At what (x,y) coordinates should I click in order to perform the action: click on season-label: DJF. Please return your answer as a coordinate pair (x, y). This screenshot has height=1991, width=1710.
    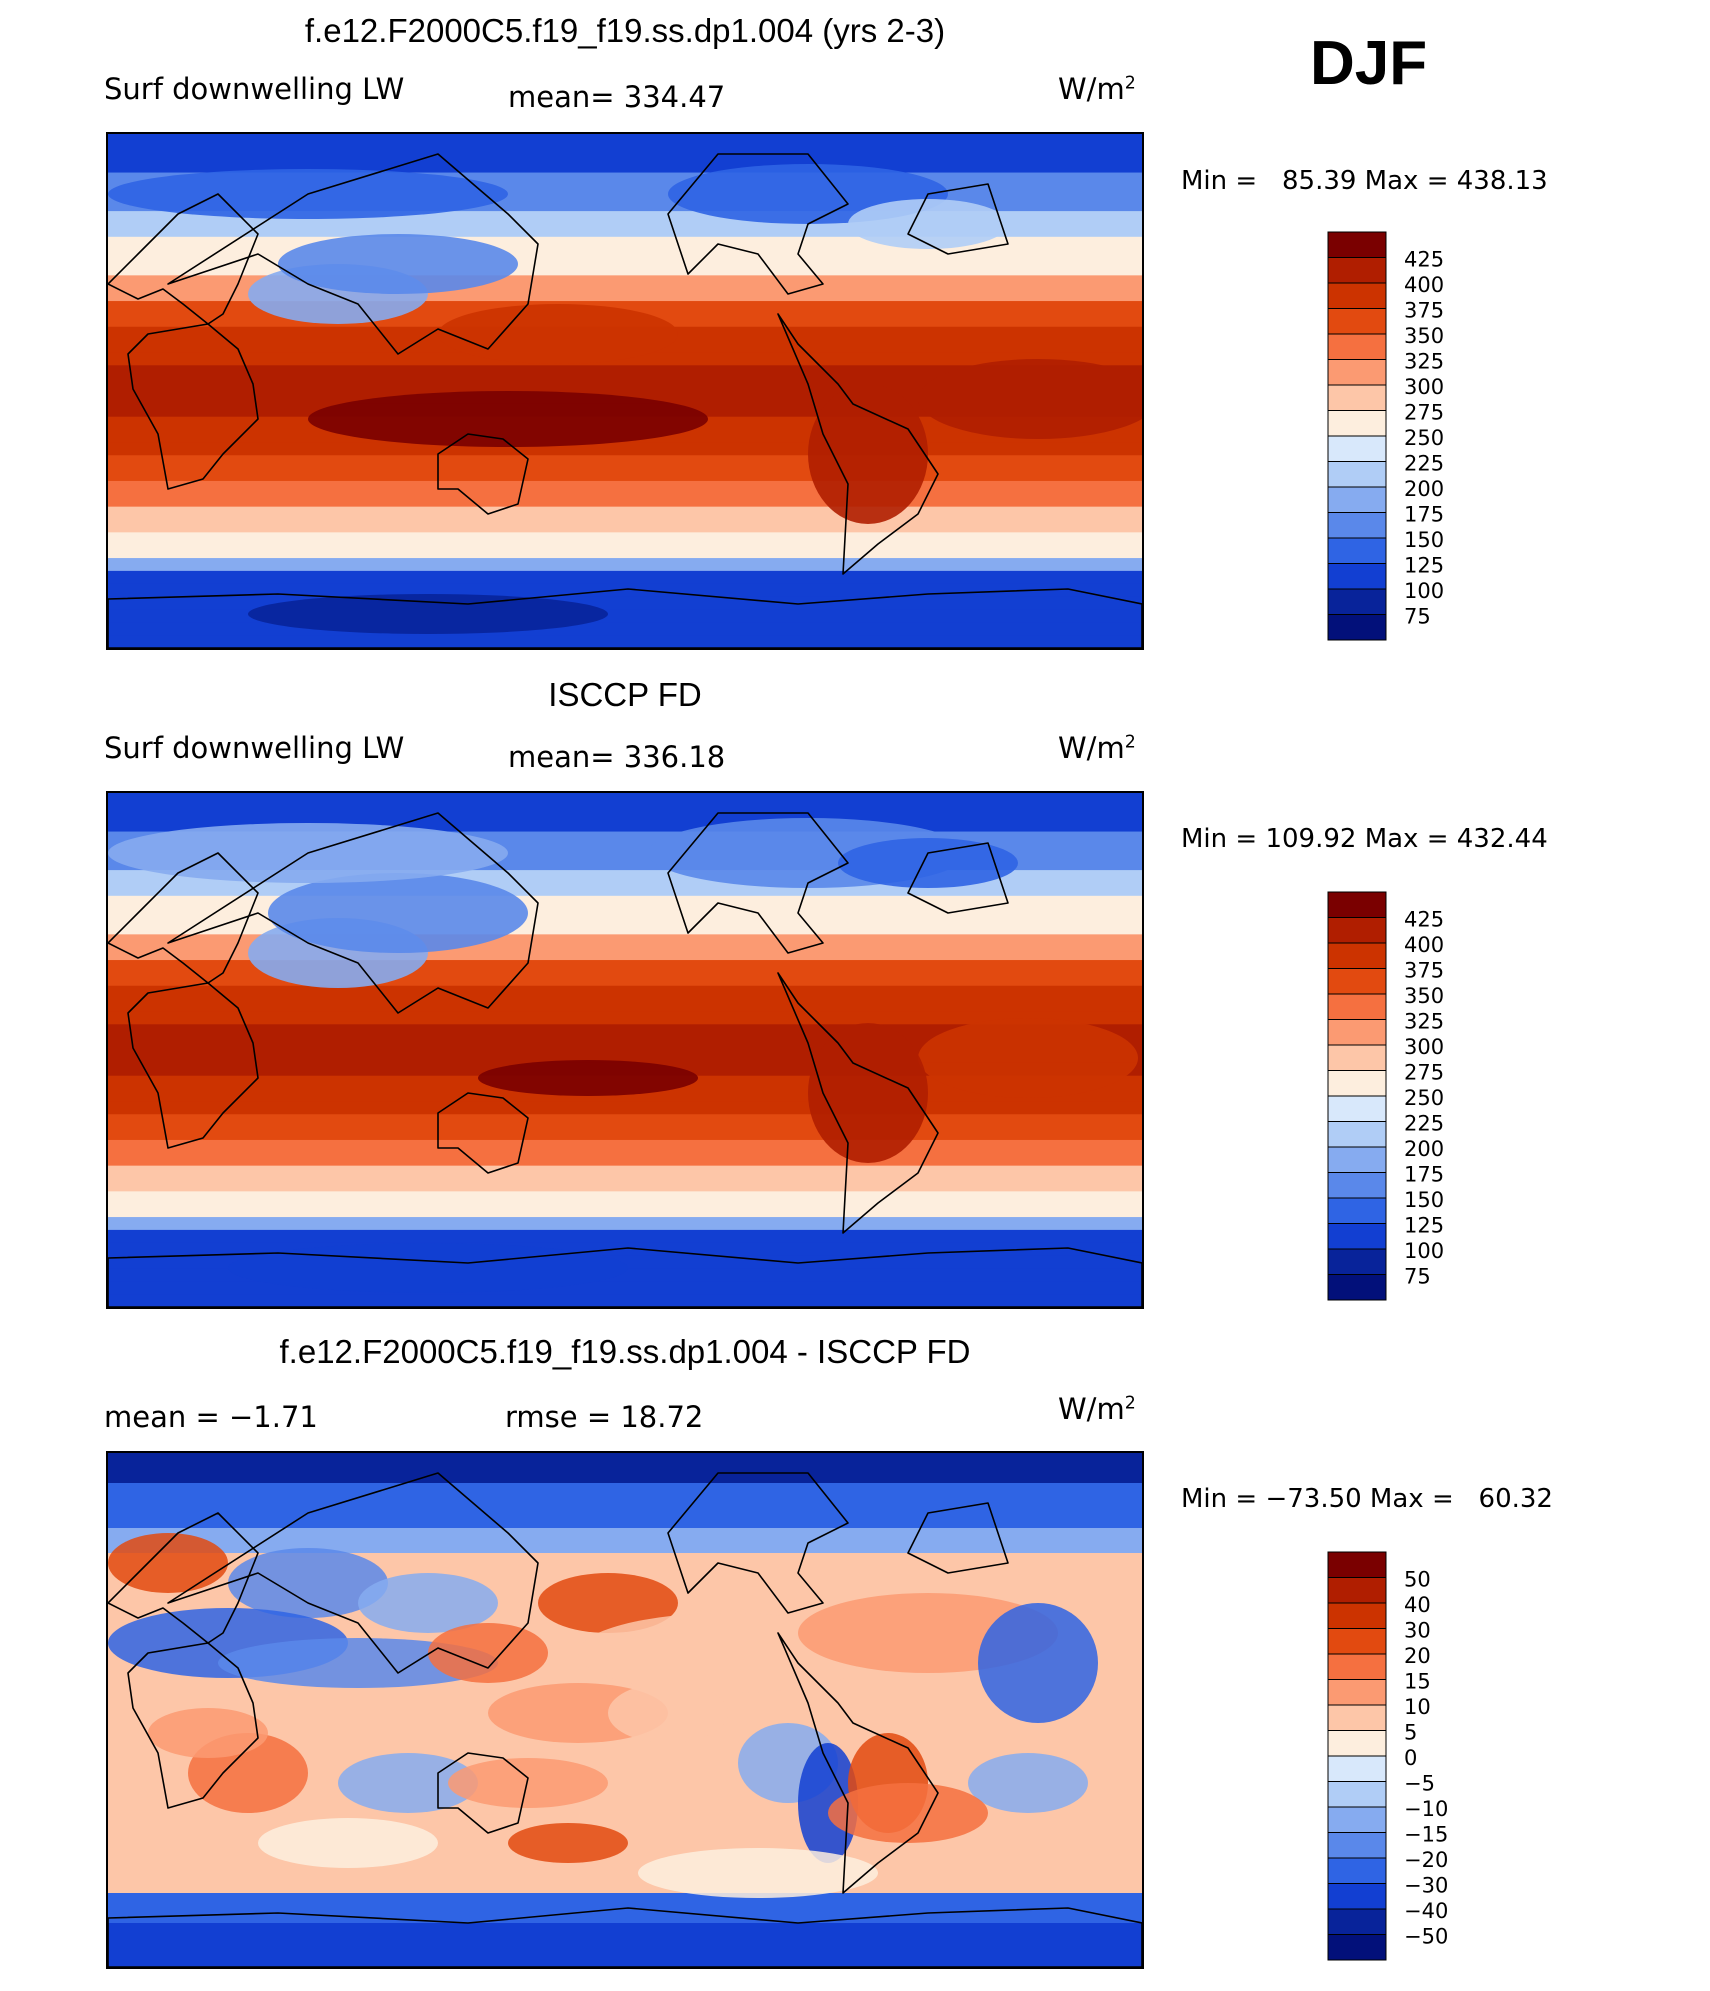
    Looking at the image, I should click on (1369, 63).